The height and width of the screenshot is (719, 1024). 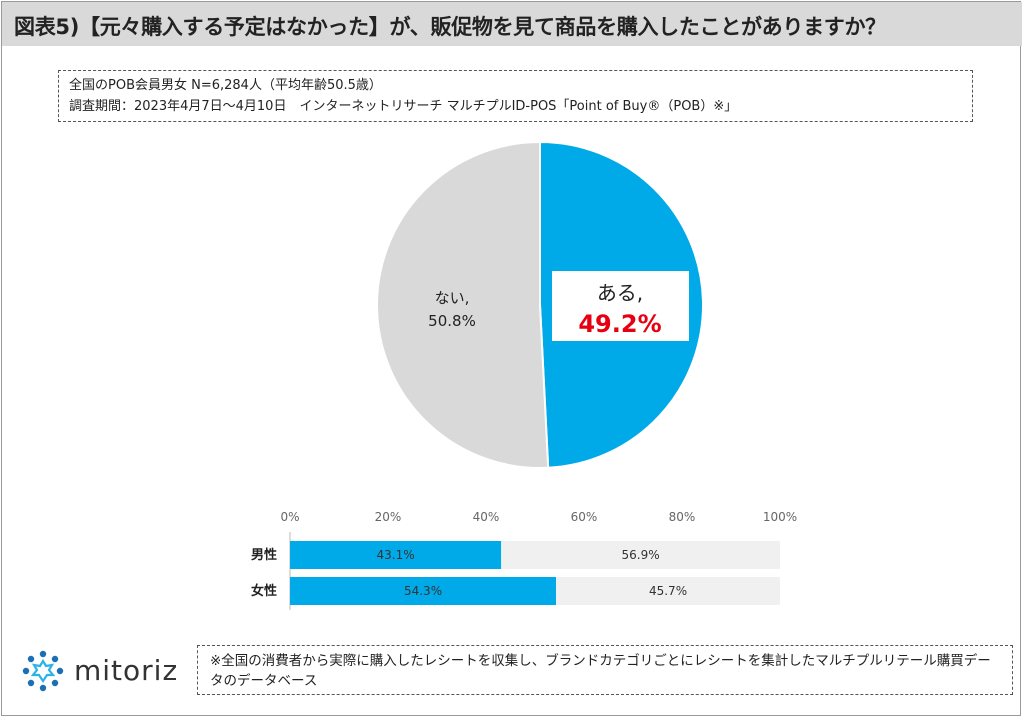 I want to click on bar-category-label: 男性, so click(x=264, y=555).